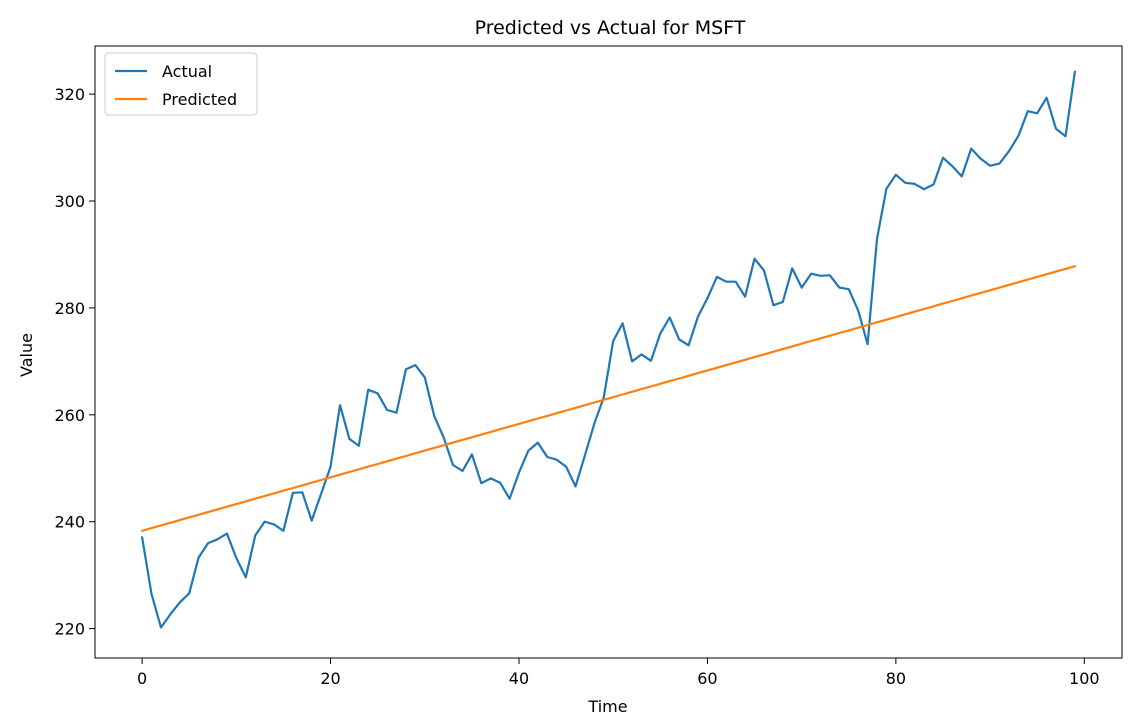 This screenshot has height=724, width=1132. I want to click on y-tick-label: 260, so click(69, 415).